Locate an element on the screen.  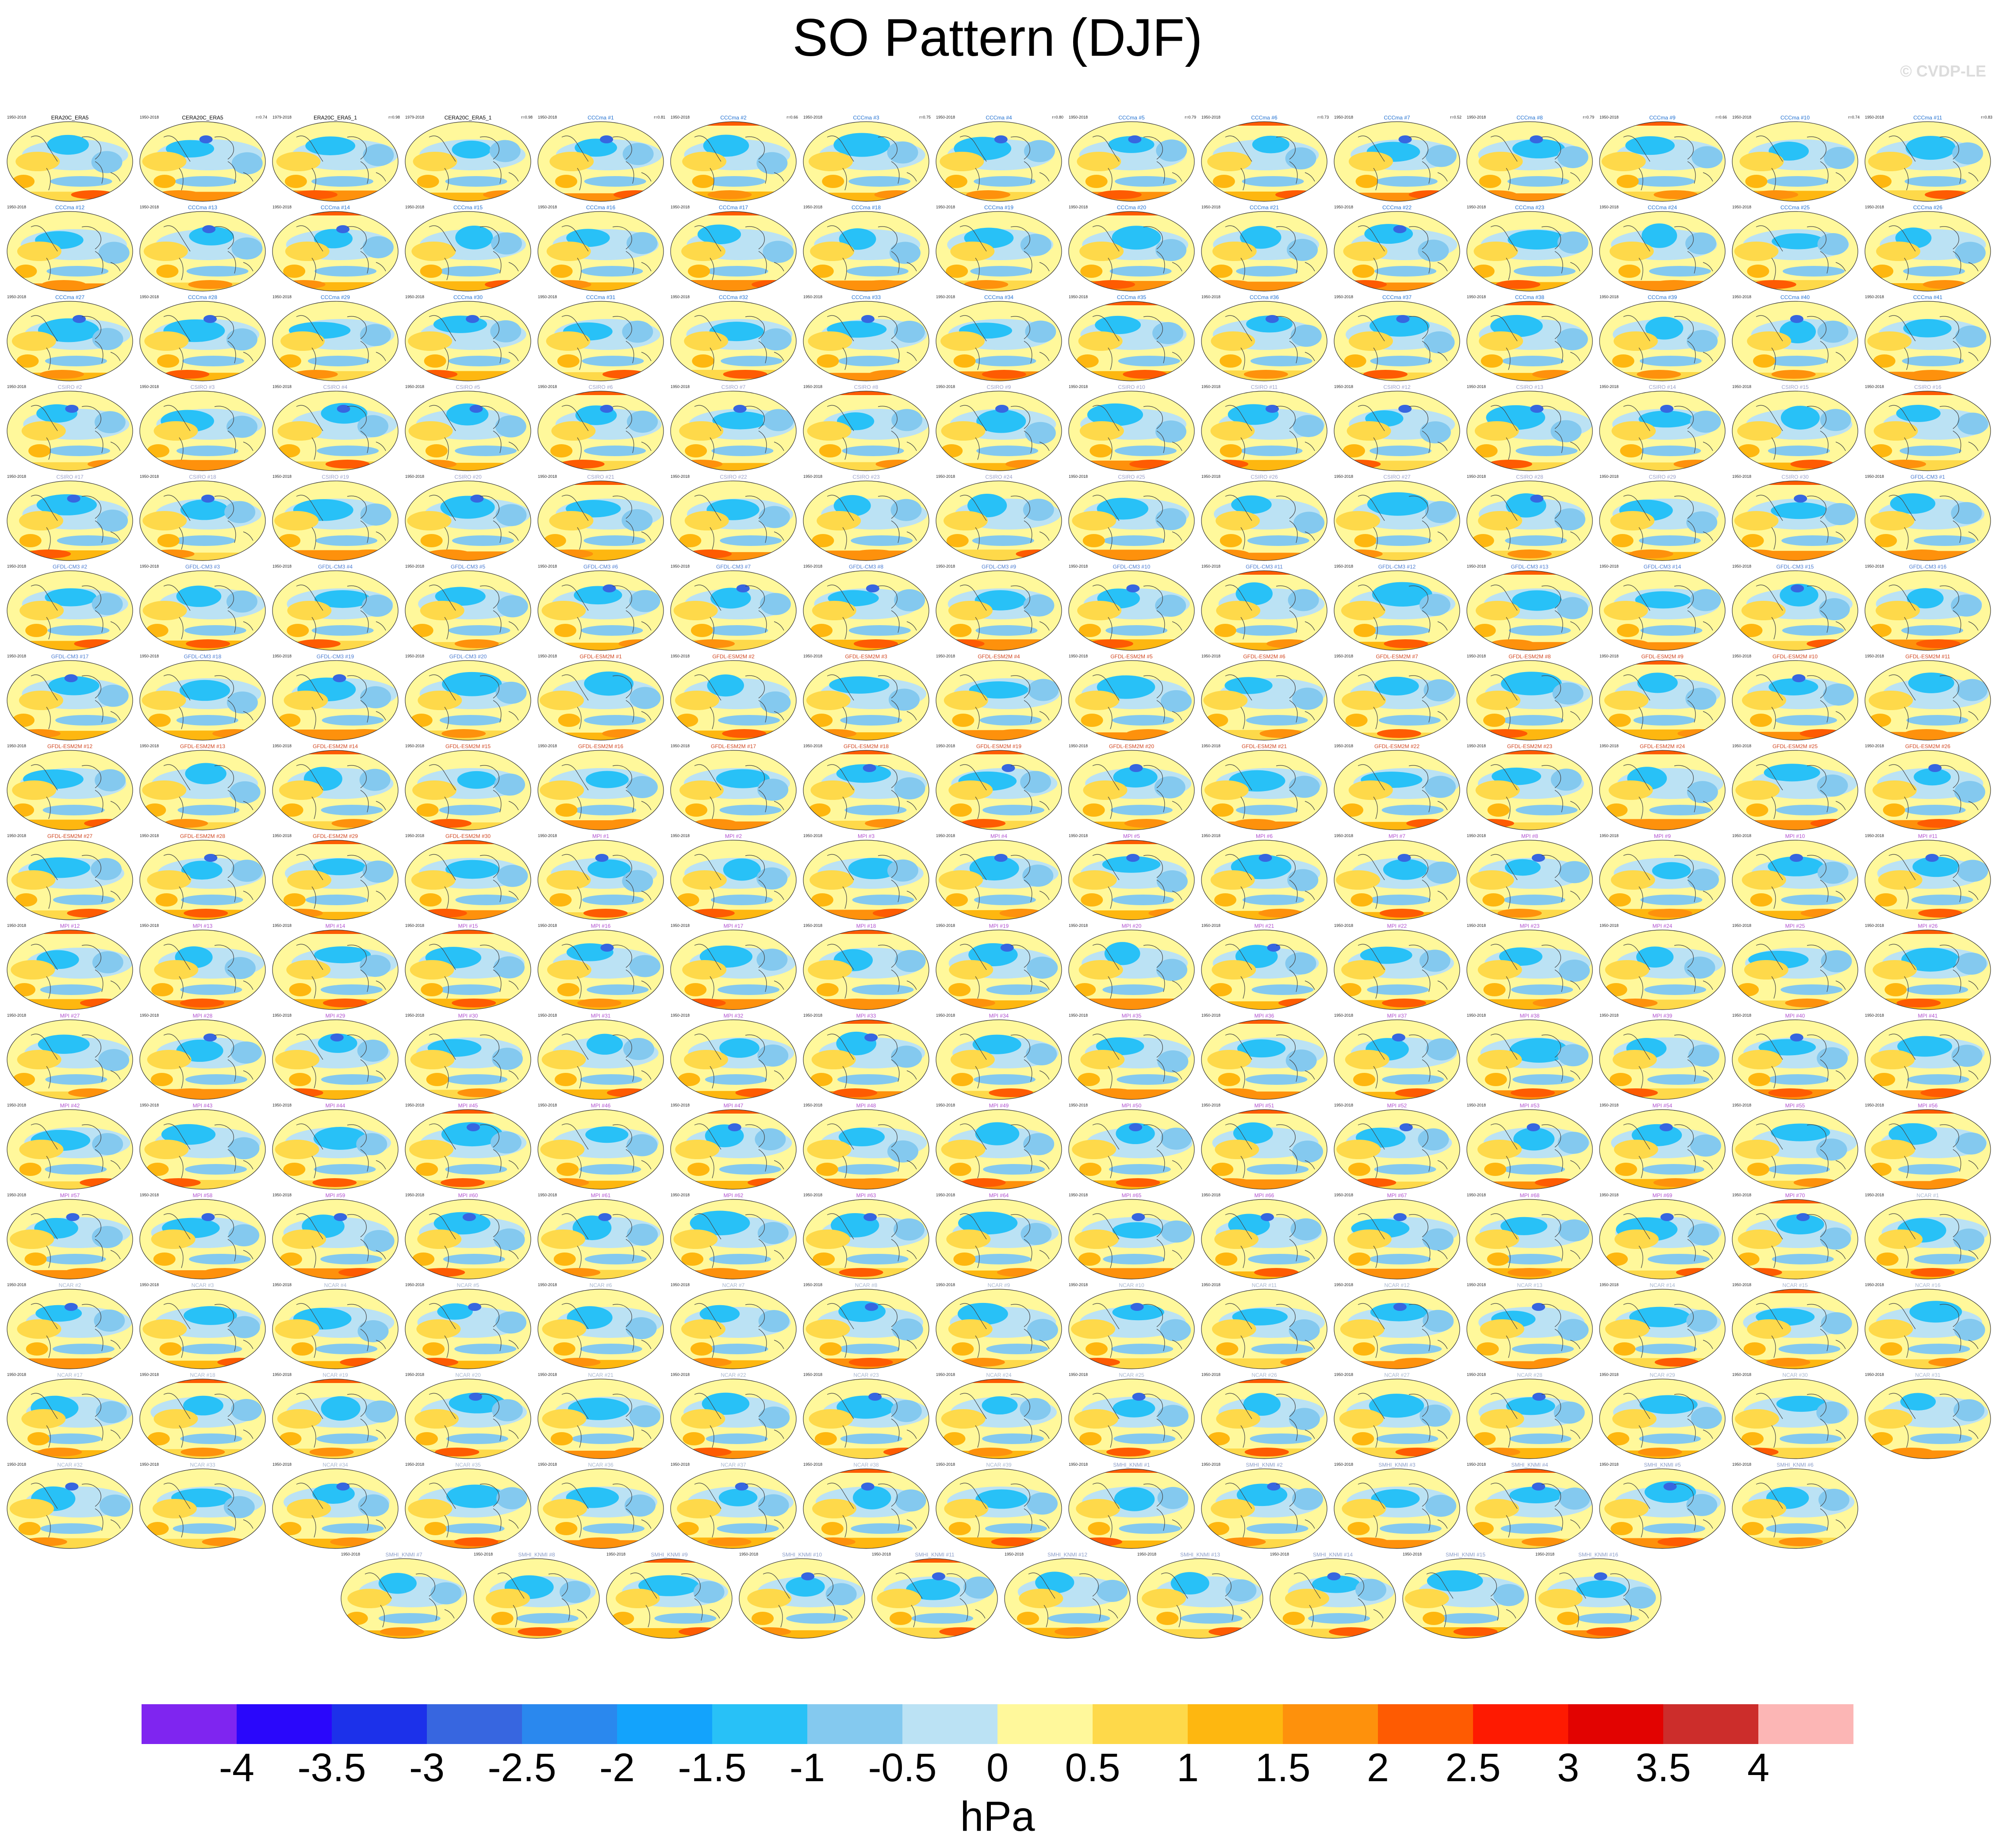
map-panel: 1950-2018 SMHI_KNMI #16 is located at coordinates (1598, 1597).